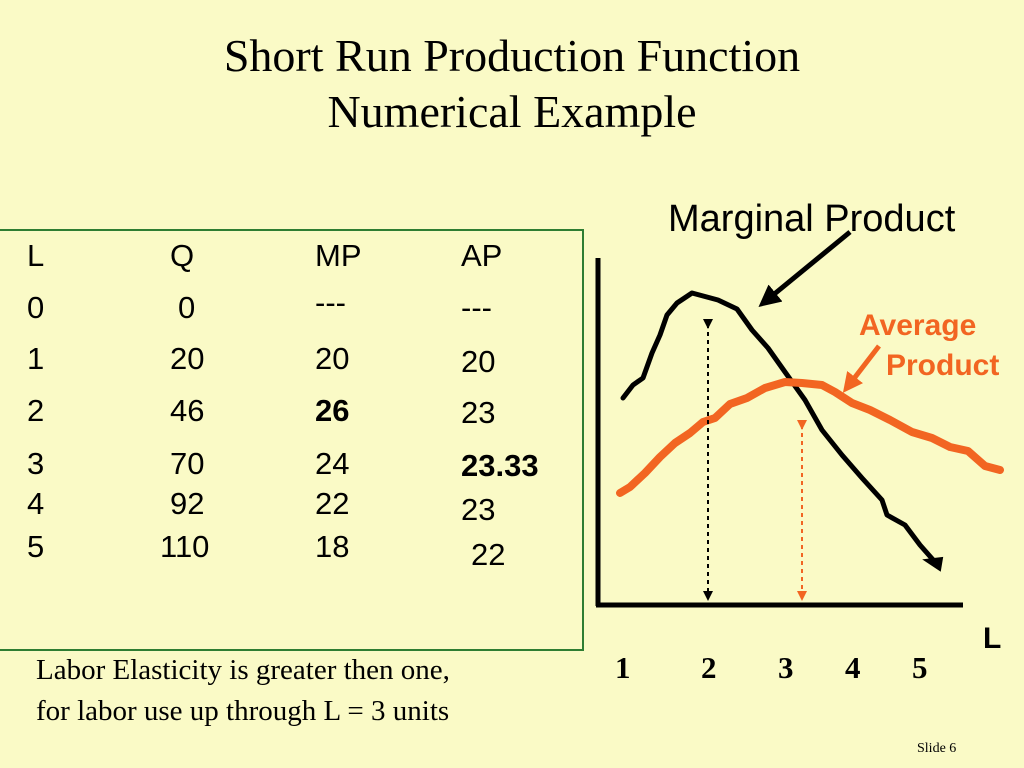  What do you see at coordinates (187, 463) in the screenshot?
I see `cell-q-3: 70` at bounding box center [187, 463].